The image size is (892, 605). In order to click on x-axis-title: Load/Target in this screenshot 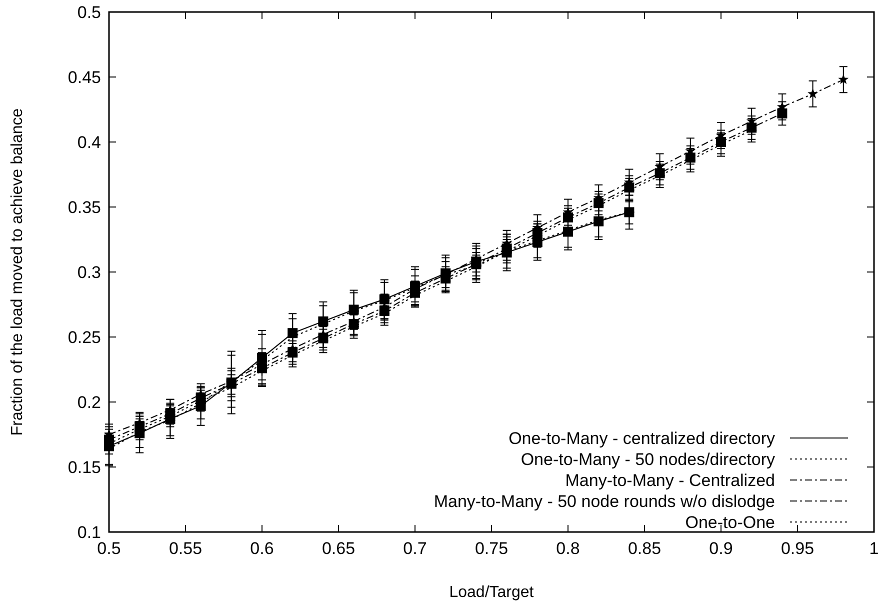, I will do `click(491, 592)`.